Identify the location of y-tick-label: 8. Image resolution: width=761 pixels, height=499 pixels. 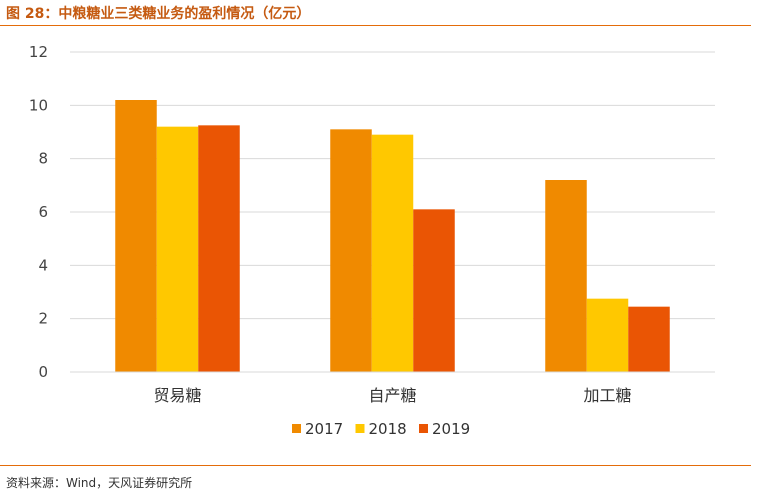
(43, 159).